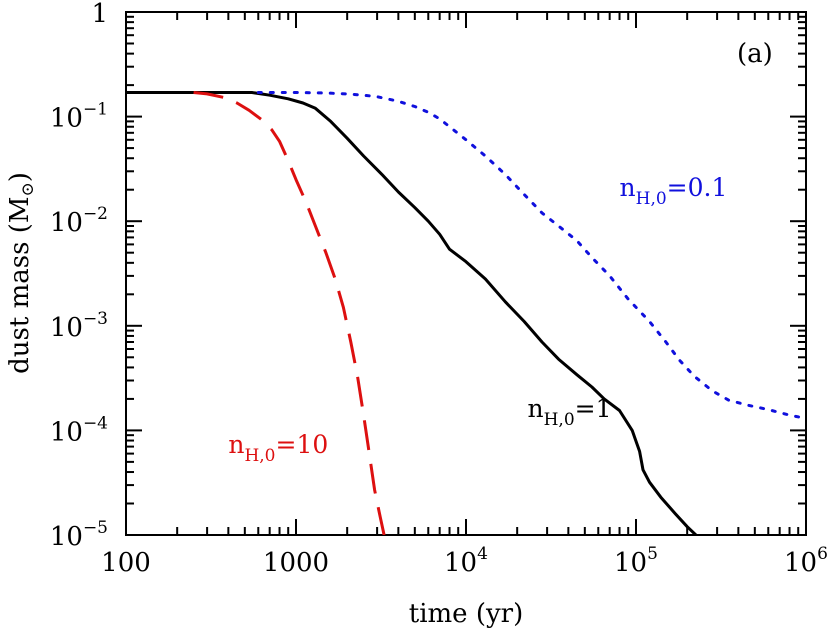 This screenshot has height=637, width=830. I want to click on y-tick-label: 10⁻³, so click(79, 326).